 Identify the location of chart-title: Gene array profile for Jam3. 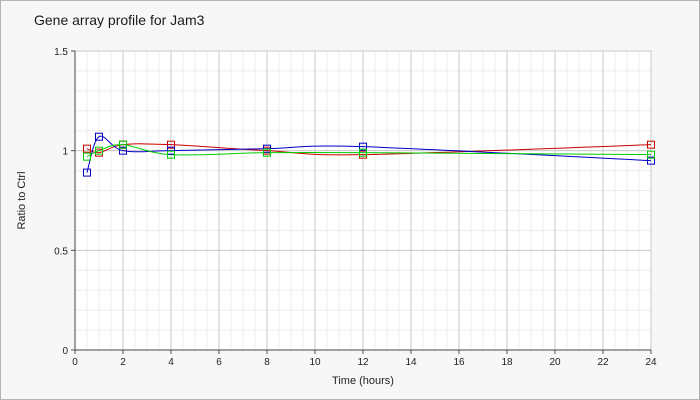
(119, 20).